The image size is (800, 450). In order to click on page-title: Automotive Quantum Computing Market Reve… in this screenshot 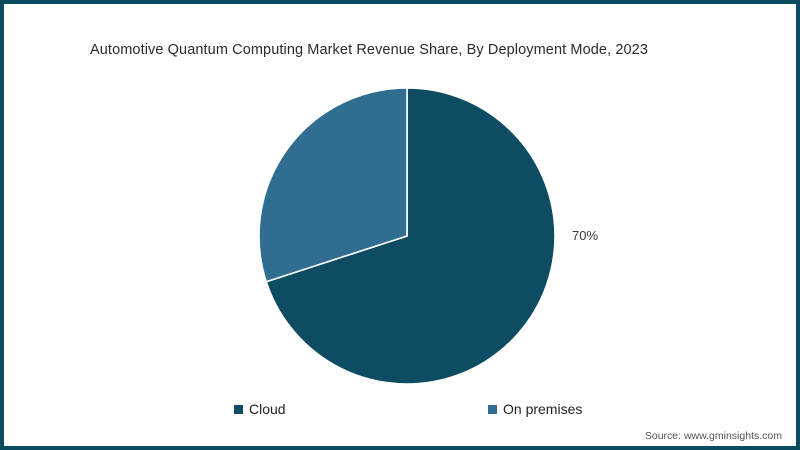, I will do `click(369, 50)`.